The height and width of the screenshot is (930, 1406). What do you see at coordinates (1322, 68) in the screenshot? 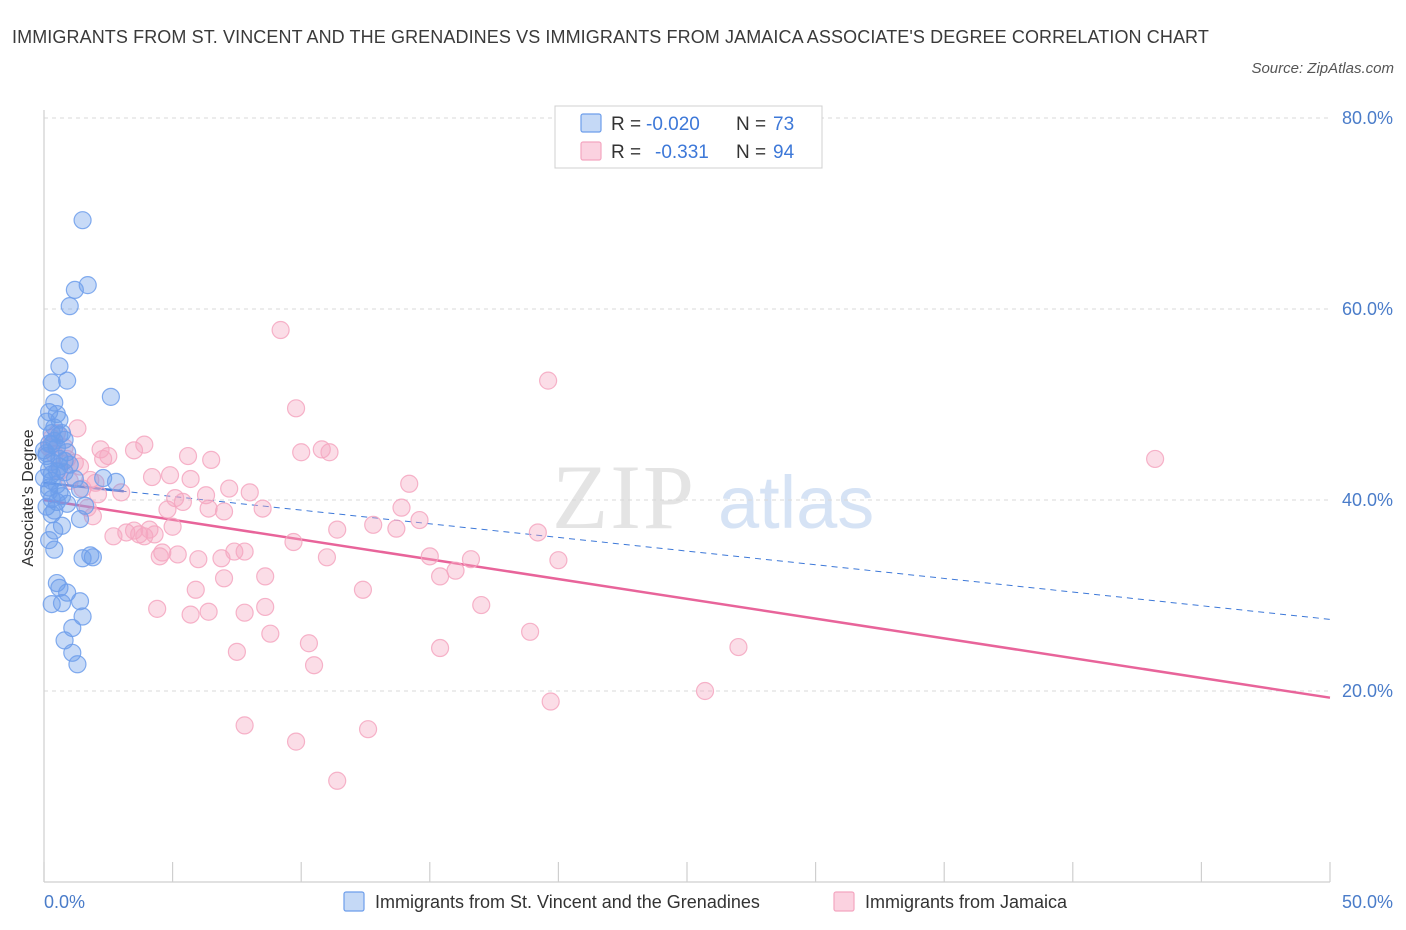
I see `chart-source: Source: ZipAtlas.com` at bounding box center [1322, 68].